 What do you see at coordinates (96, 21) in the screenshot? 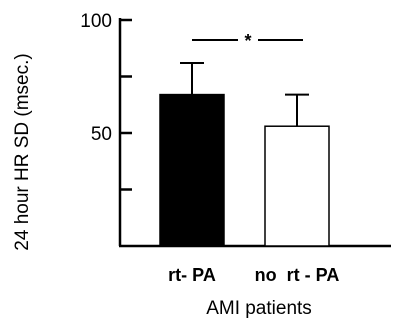
I see `y-tick-label-100: 100` at bounding box center [96, 21].